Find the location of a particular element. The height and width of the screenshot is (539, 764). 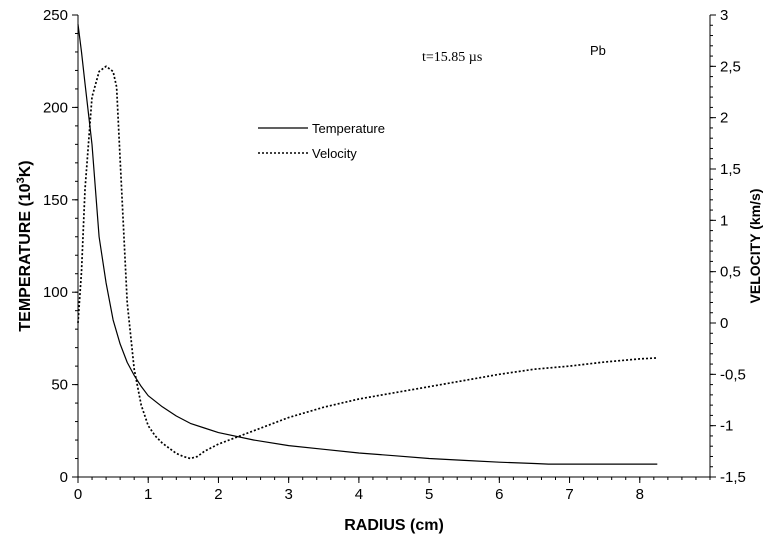

y-right-tick-label: 0,5 is located at coordinates (730, 272).